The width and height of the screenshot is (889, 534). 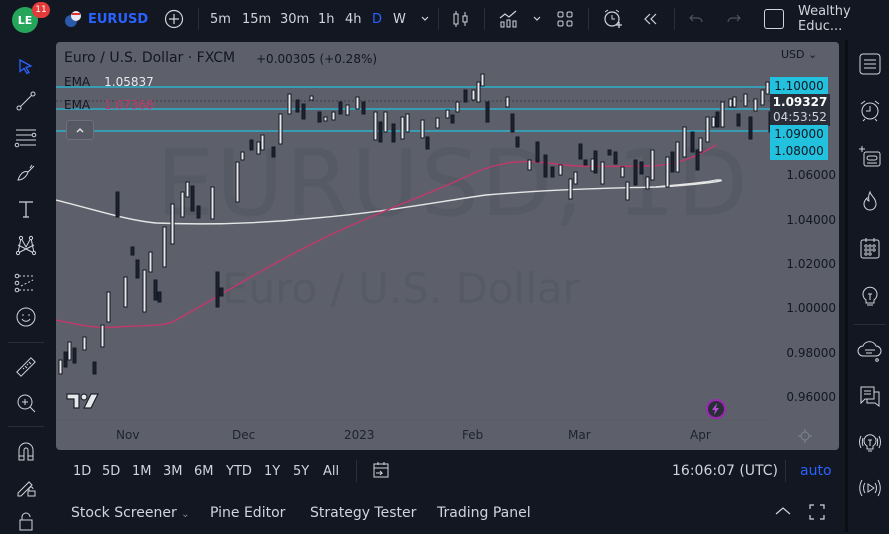 What do you see at coordinates (817, 514) in the screenshot?
I see `maximize-panel-button` at bounding box center [817, 514].